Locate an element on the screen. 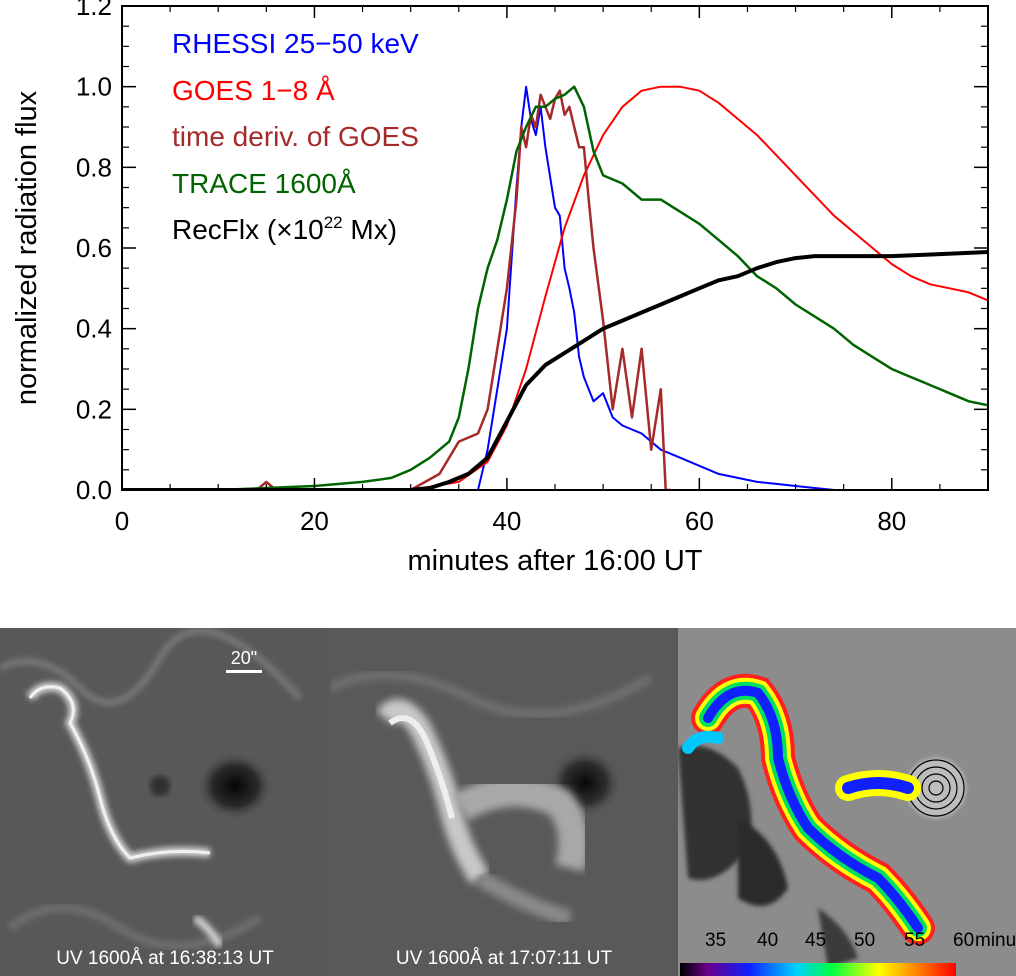 This screenshot has width=1016, height=976. scale-bar: 20" is located at coordinates (244, 660).